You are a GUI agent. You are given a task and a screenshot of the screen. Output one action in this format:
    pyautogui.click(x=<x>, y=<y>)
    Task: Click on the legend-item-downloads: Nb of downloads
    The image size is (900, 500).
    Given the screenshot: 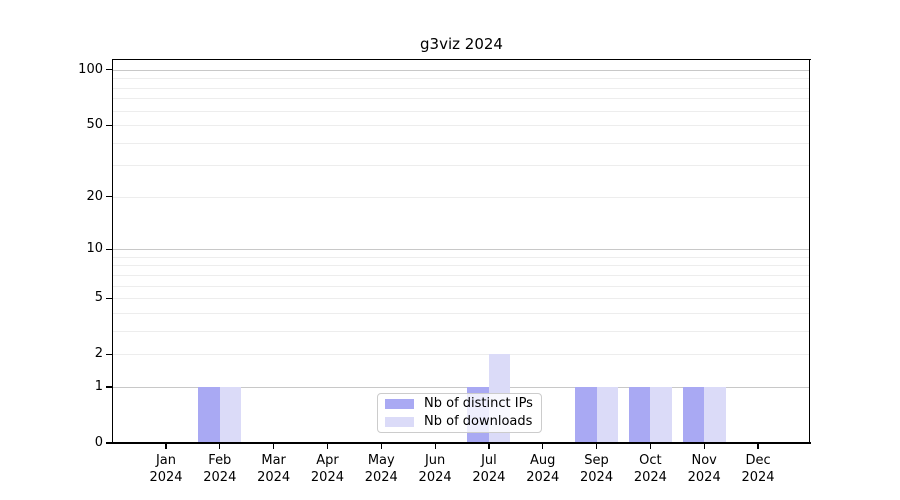 What is the action you would take?
    pyautogui.click(x=459, y=422)
    